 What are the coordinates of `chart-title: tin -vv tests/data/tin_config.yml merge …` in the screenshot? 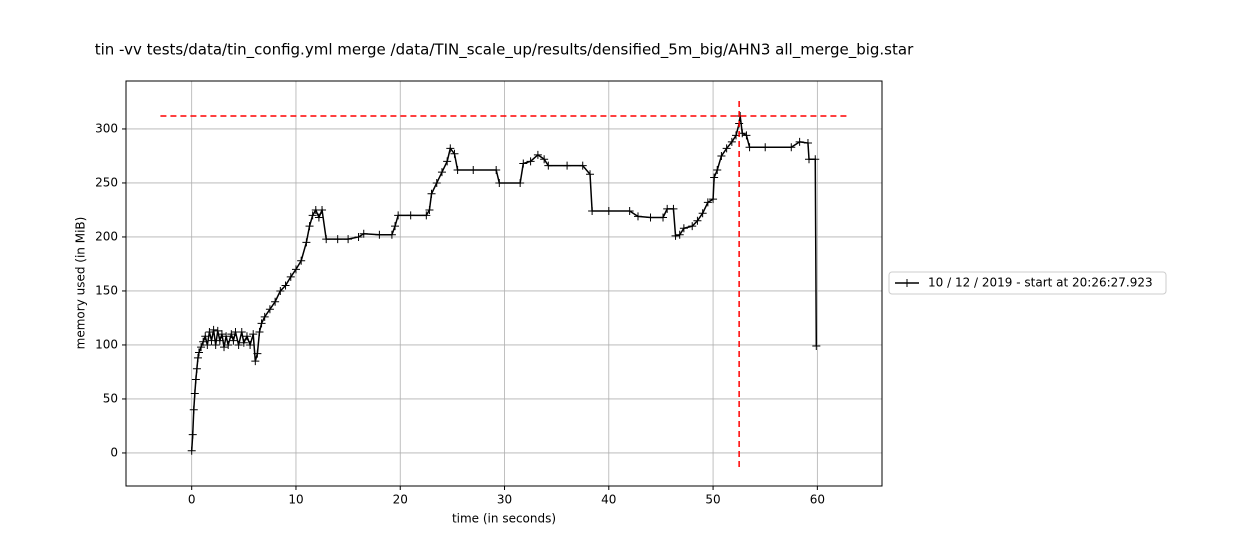 It's located at (504, 50).